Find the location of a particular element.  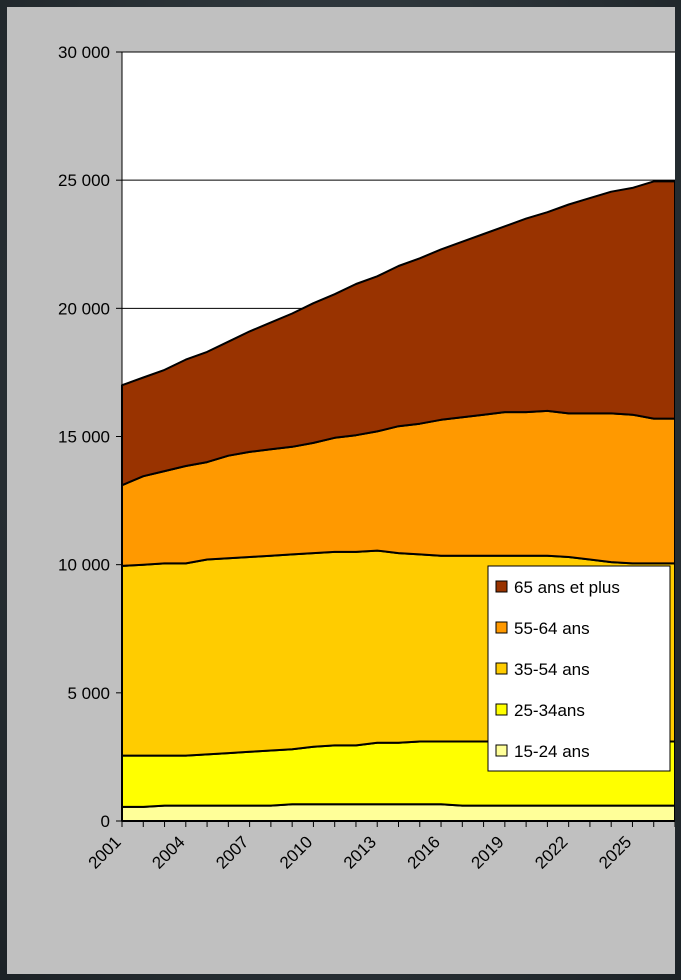

legend-swatch-15-24-ans is located at coordinates (501, 750).